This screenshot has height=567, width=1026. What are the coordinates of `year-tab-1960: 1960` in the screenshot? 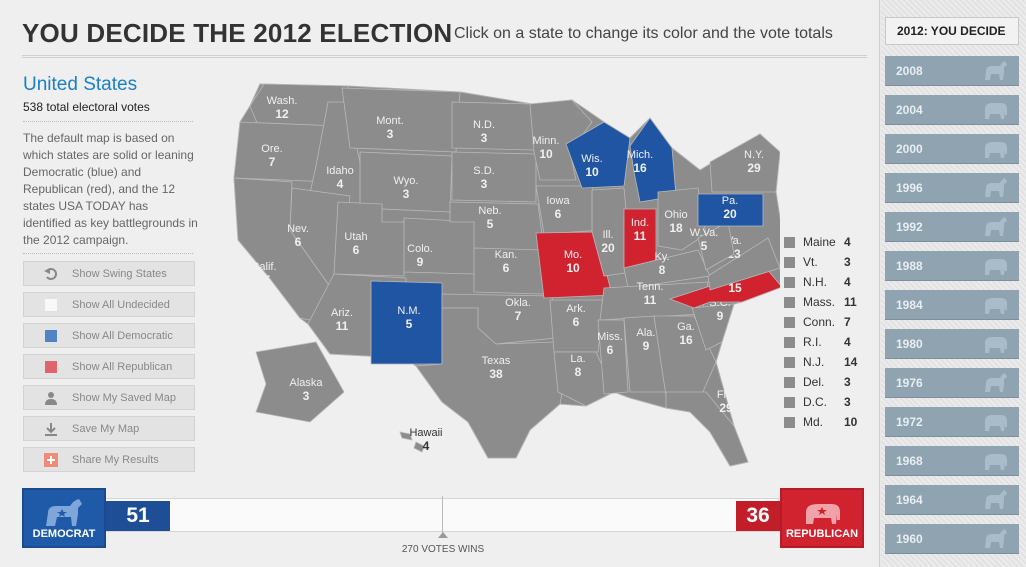 It's located at (952, 539).